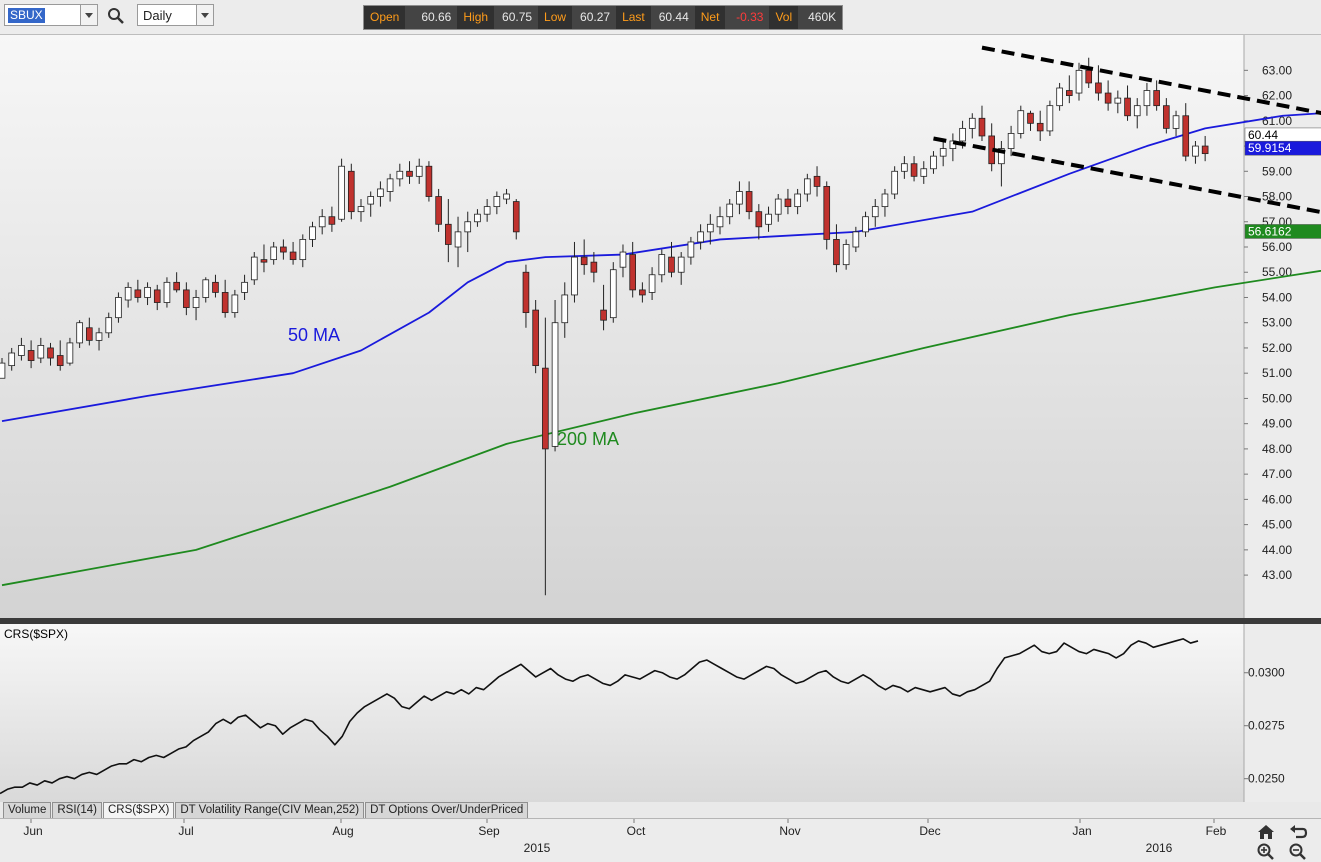 The image size is (1321, 862). What do you see at coordinates (77, 810) in the screenshot?
I see `tab-rsi-14: RSI(14)` at bounding box center [77, 810].